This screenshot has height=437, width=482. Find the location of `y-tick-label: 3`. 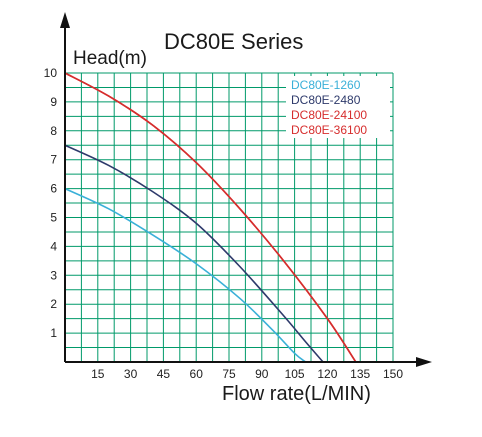

y-tick-label: 3 is located at coordinates (53, 275).